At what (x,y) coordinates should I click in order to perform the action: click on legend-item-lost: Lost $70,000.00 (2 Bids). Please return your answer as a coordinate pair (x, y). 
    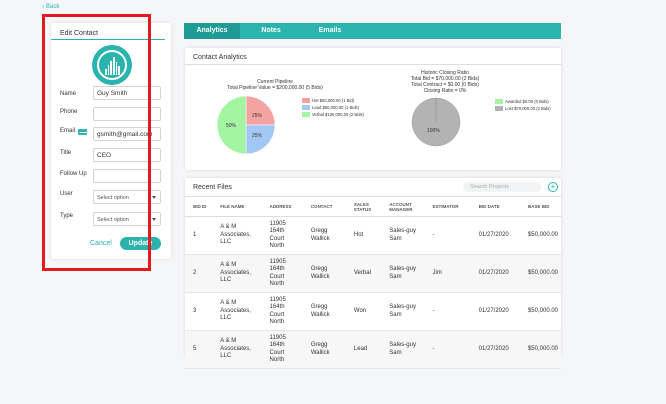
    Looking at the image, I should click on (523, 108).